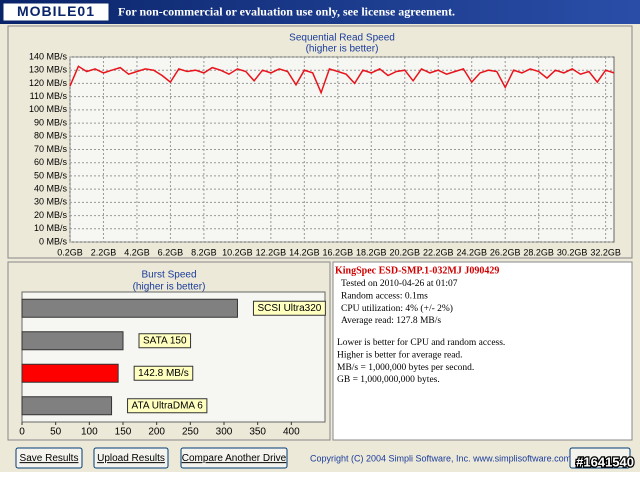 The image size is (640, 477). What do you see at coordinates (388, 380) in the screenshot?
I see `note-line: GB = 1,000,000,000 bytes.` at bounding box center [388, 380].